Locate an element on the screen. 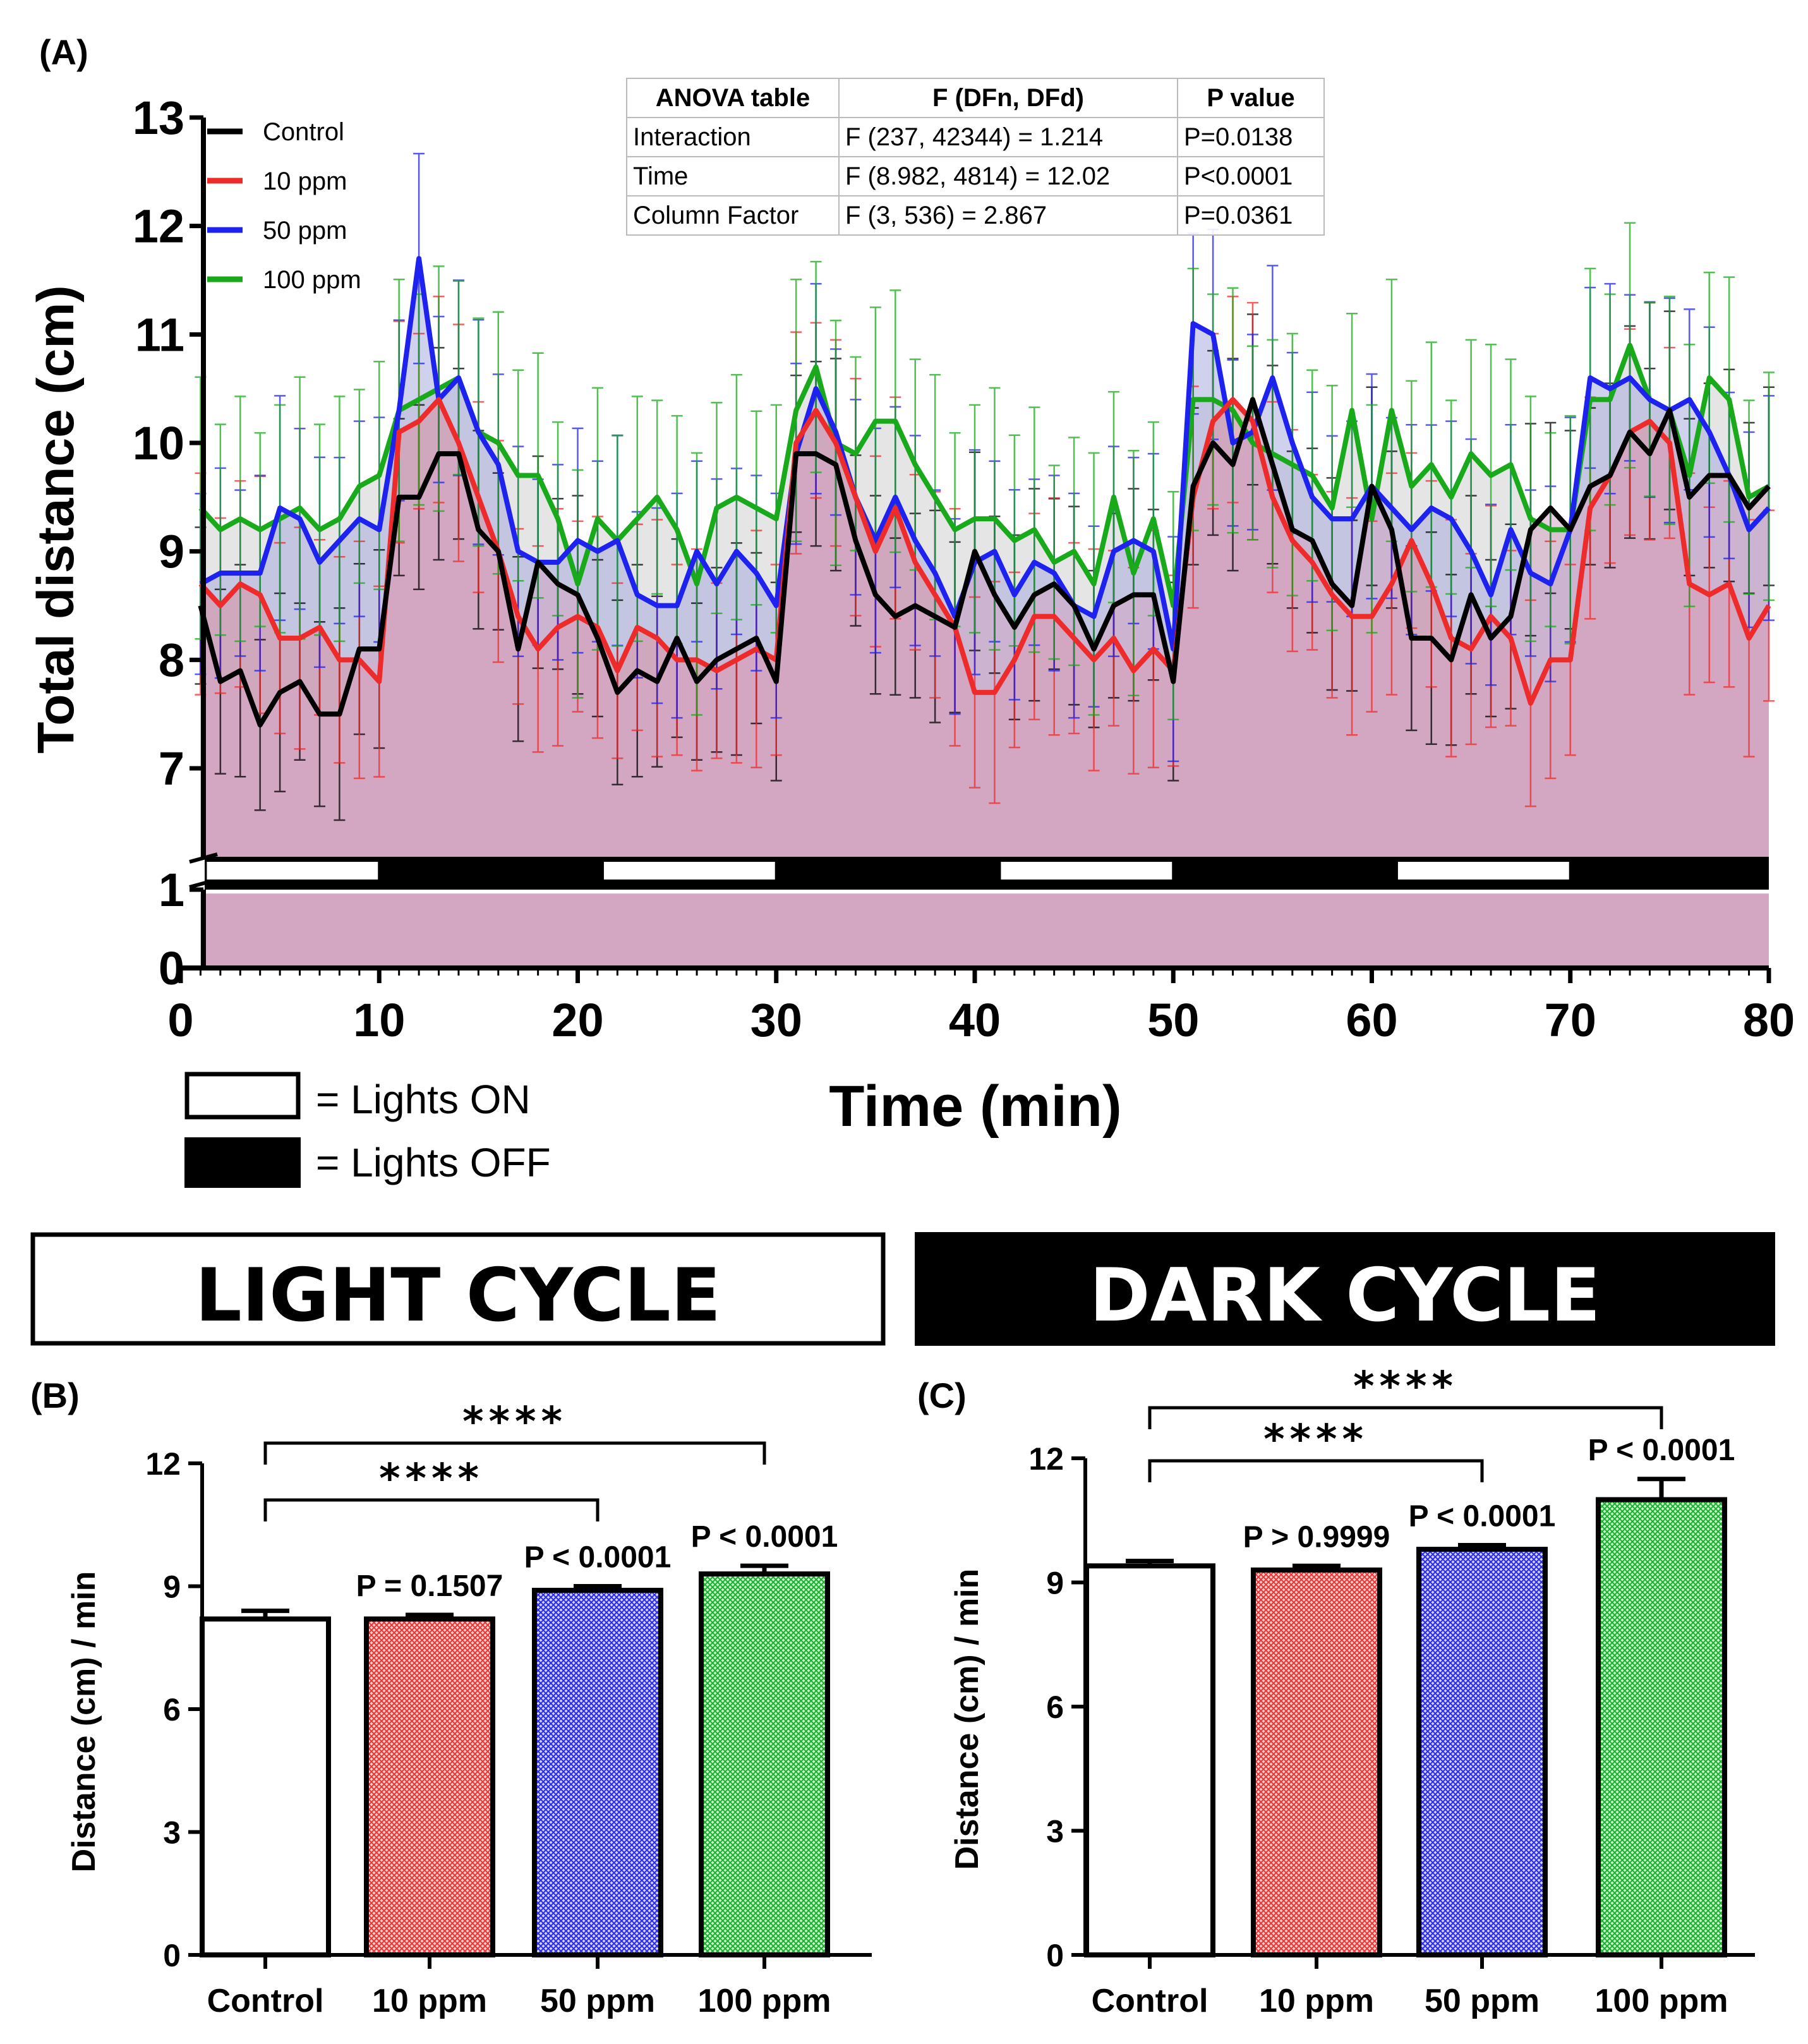 Image resolution: width=1808 pixels, height=2044 pixels. y-tick-label: 10 is located at coordinates (158, 443).